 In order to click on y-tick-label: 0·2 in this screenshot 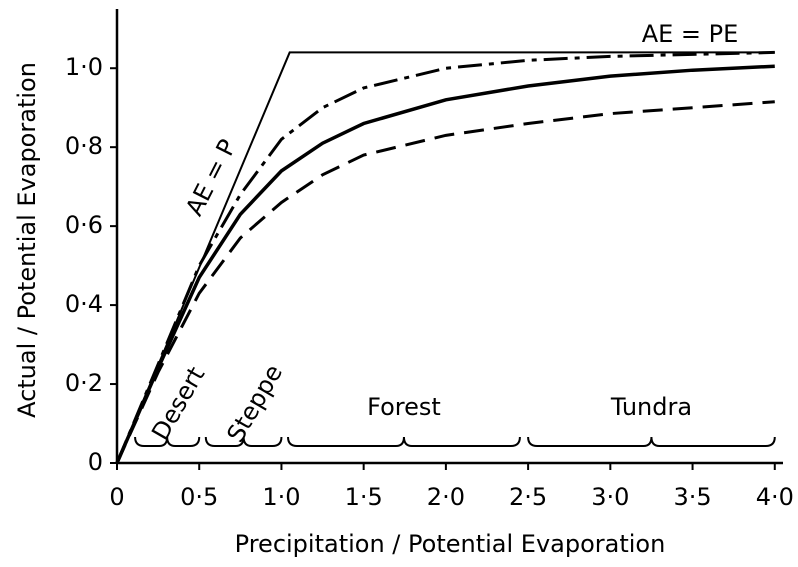, I will do `click(84, 383)`.